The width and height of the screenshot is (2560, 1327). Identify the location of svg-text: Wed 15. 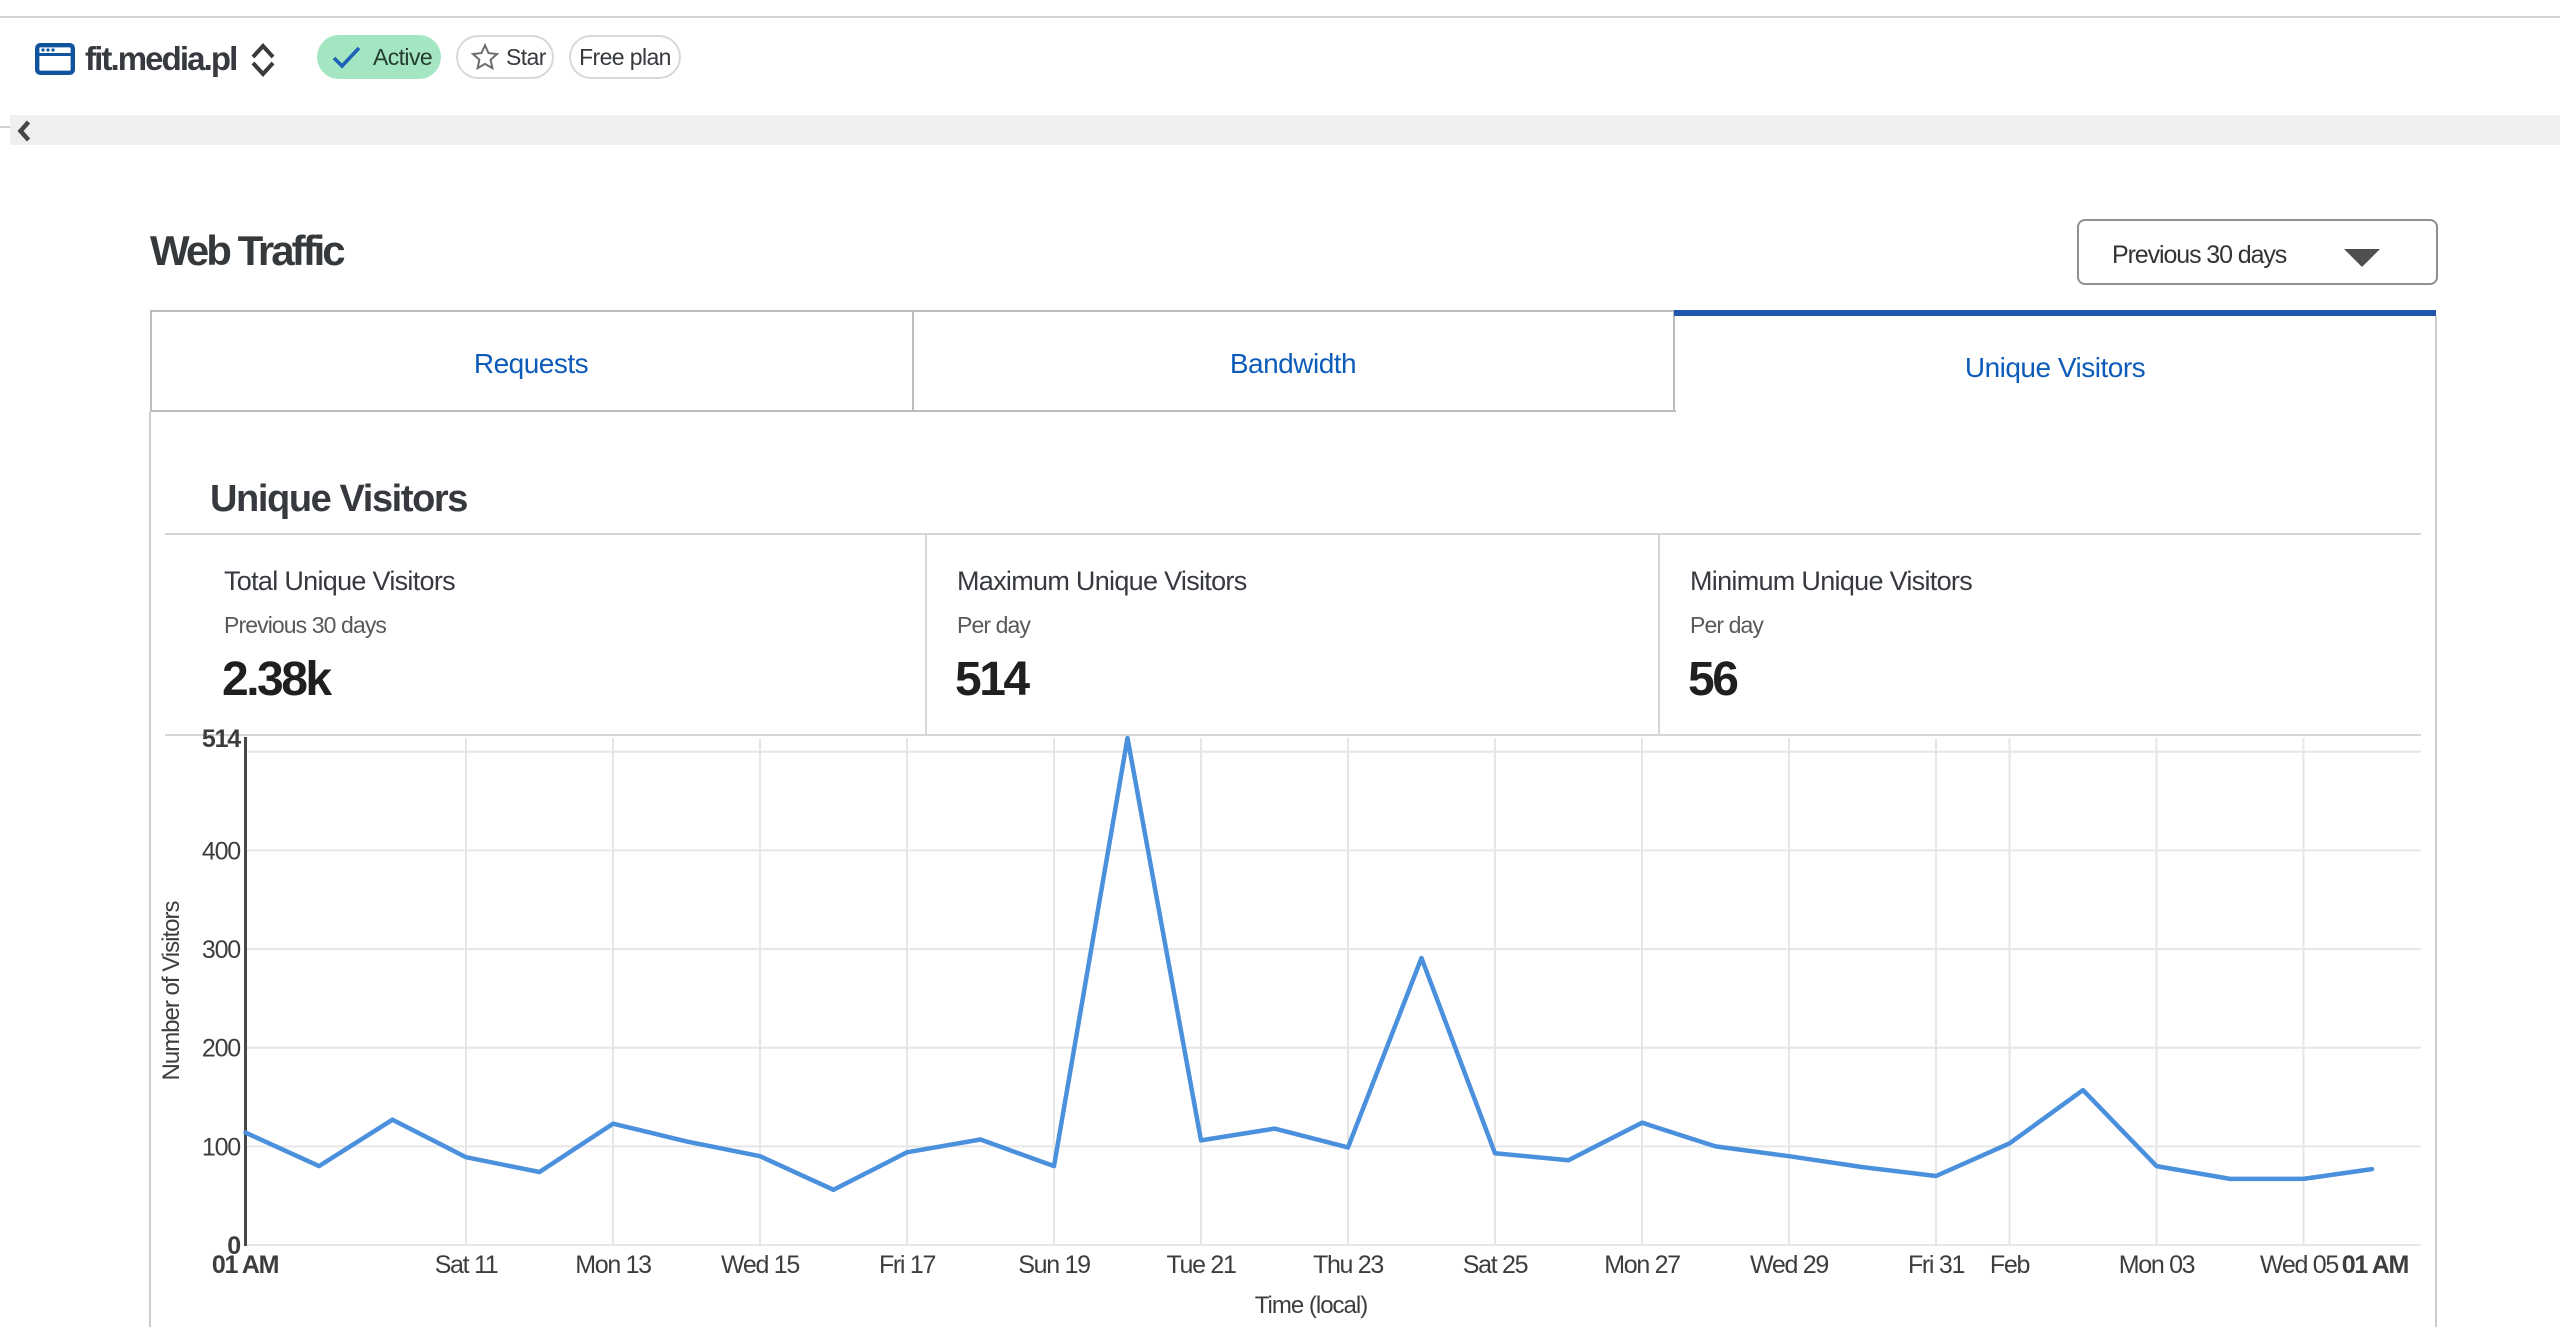
(760, 1265).